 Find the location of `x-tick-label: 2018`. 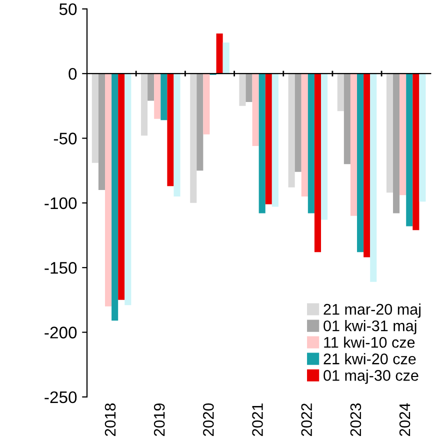

x-tick-label: 2018 is located at coordinates (110, 419).